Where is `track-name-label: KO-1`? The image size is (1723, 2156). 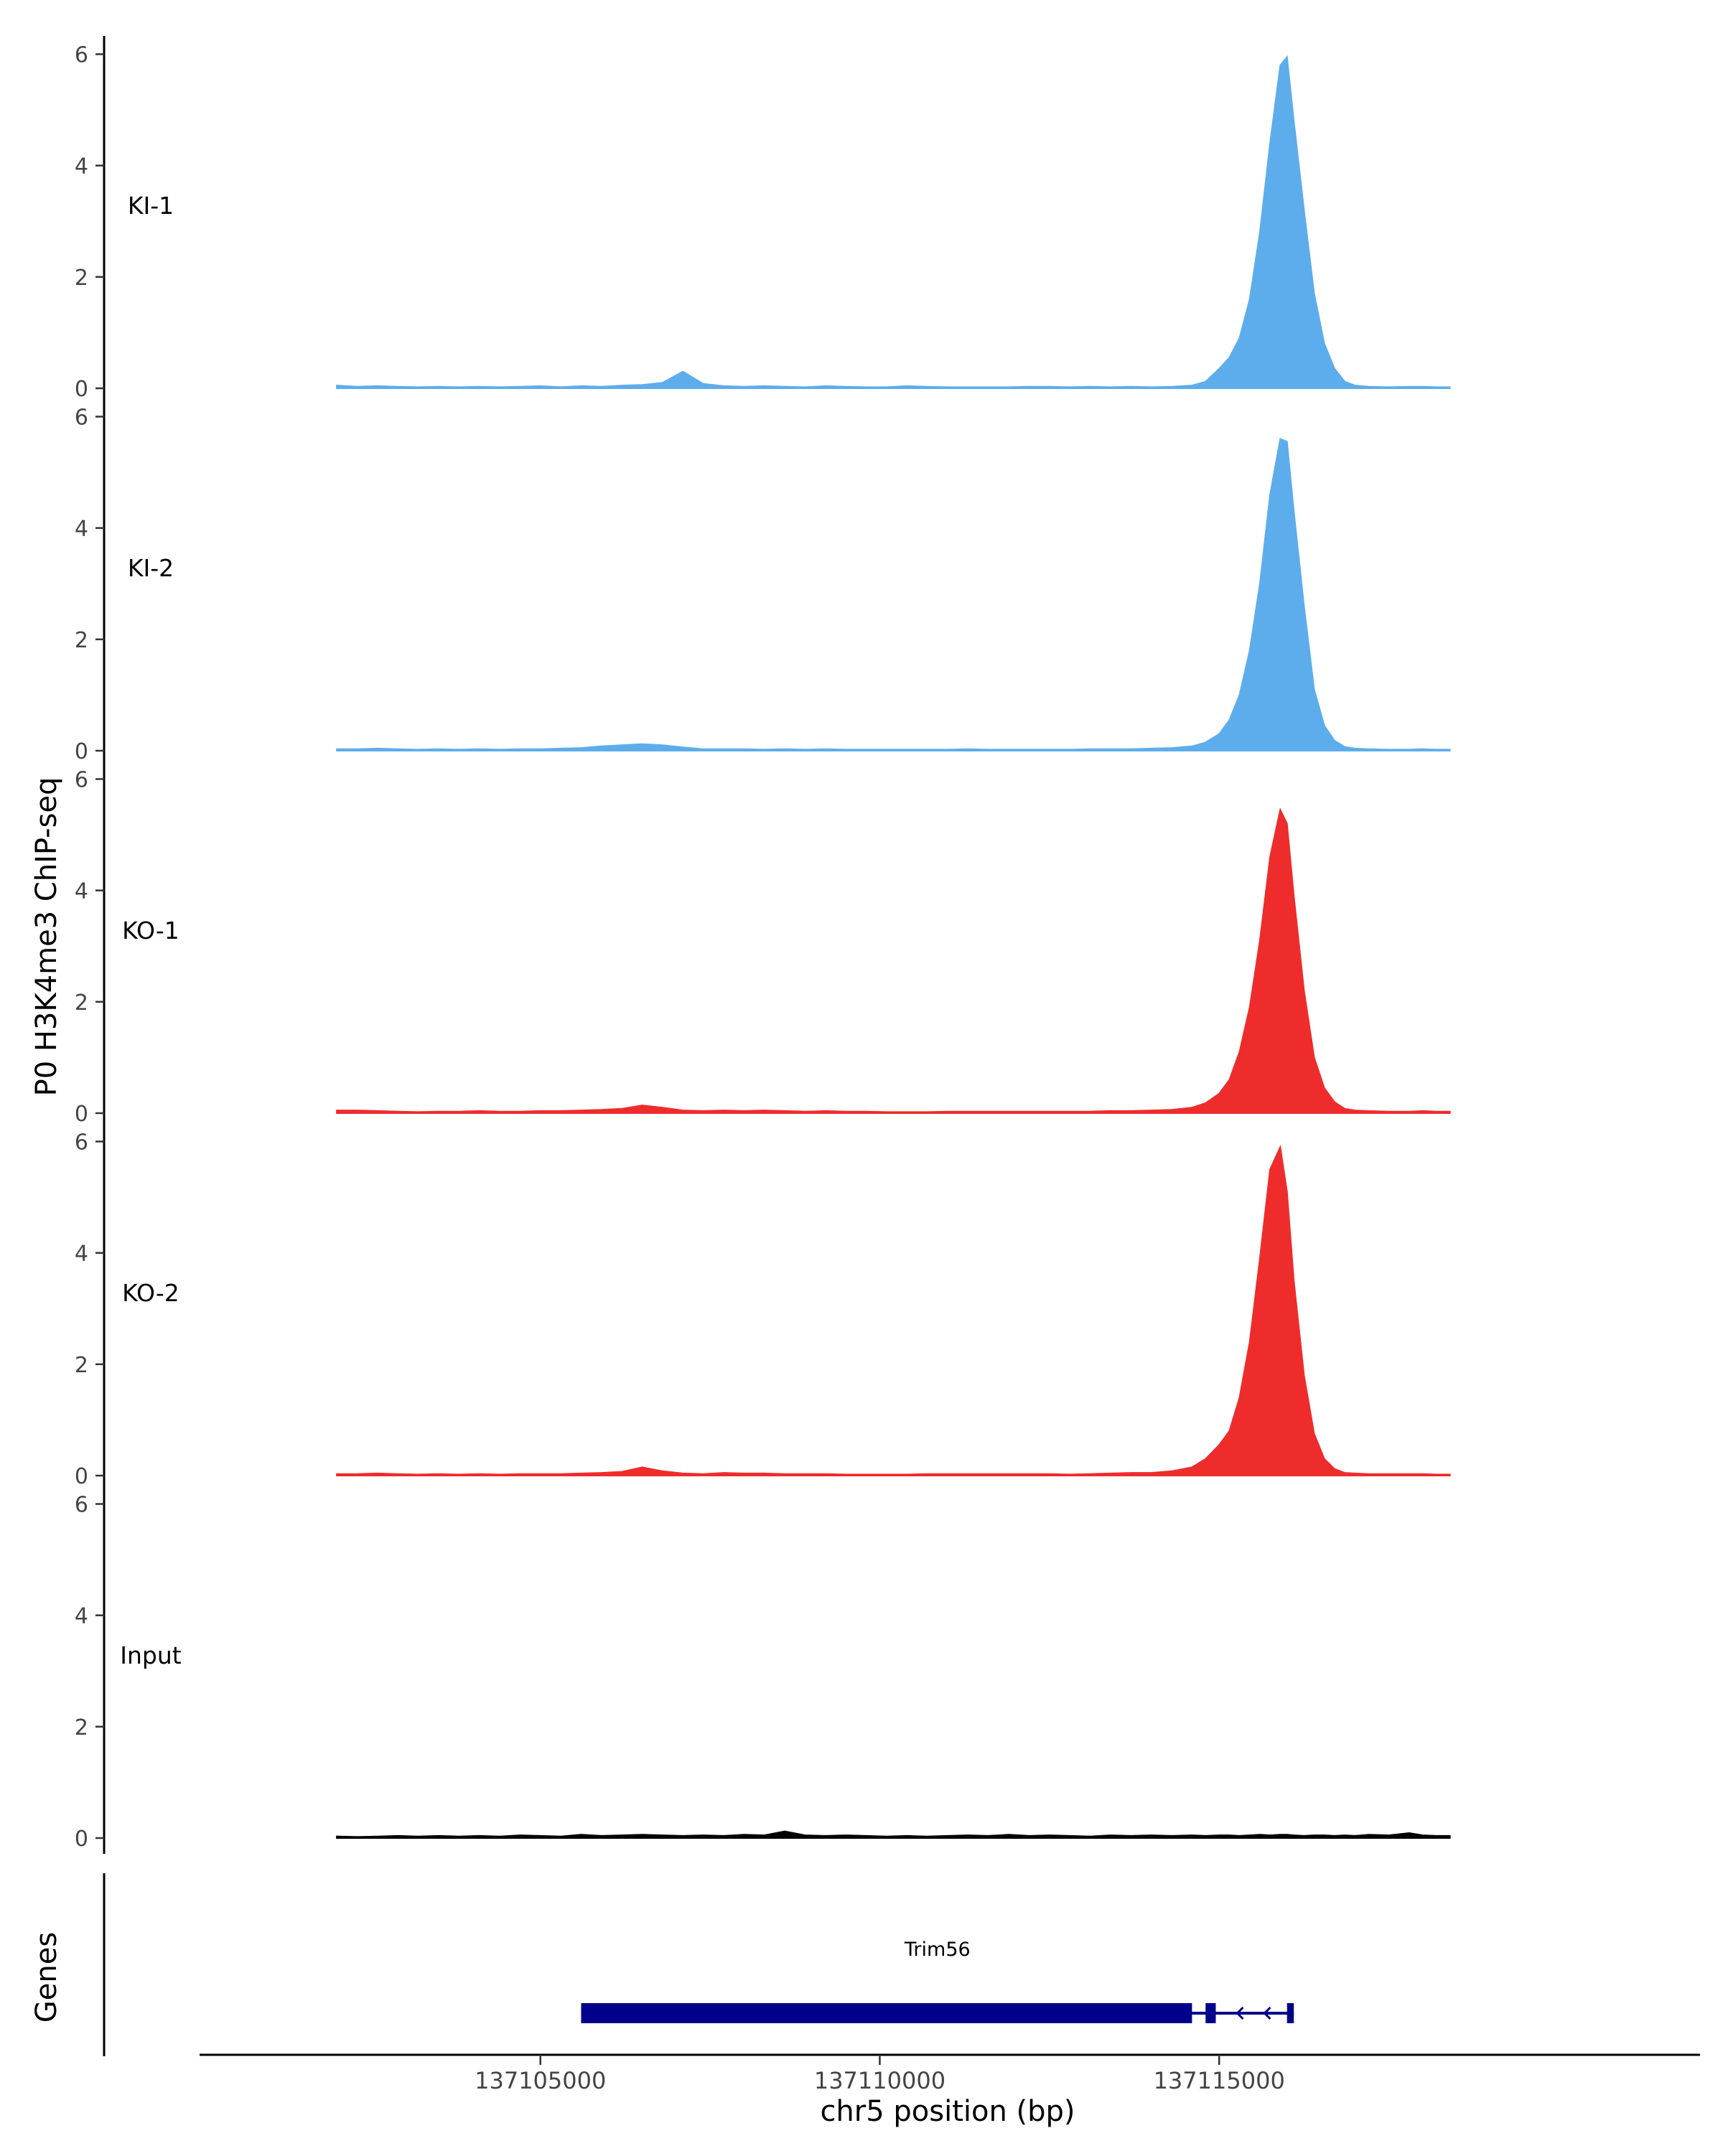 track-name-label: KO-1 is located at coordinates (150, 931).